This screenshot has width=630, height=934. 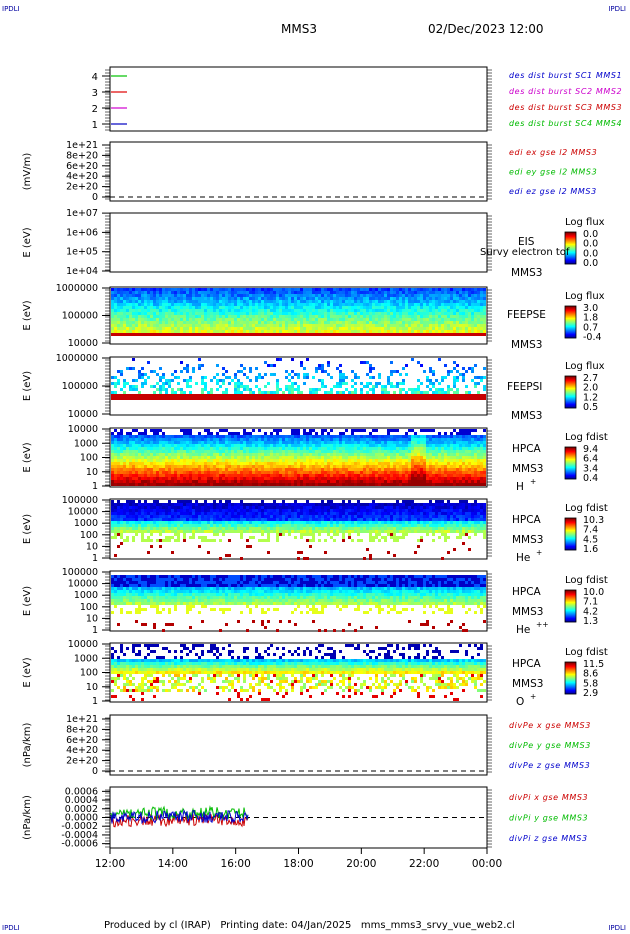 What do you see at coordinates (549, 765) in the screenshot?
I see `legend-entry: divPe z gse MMS3` at bounding box center [549, 765].